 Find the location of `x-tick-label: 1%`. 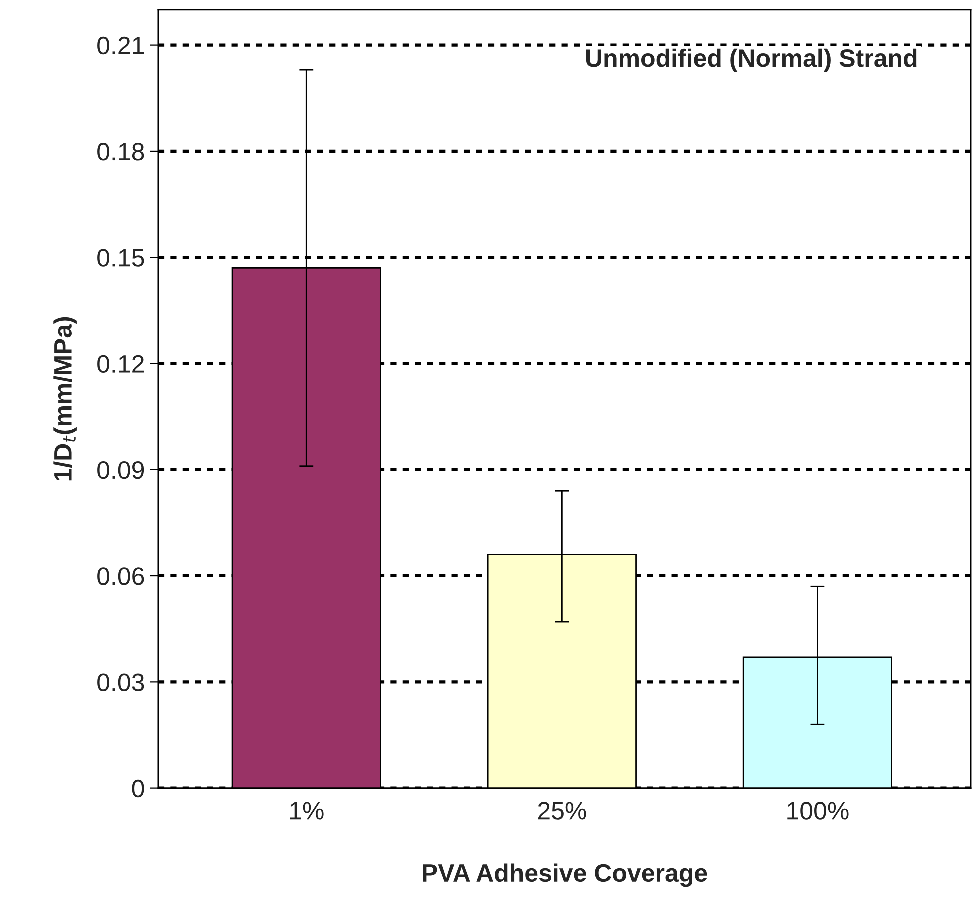

x-tick-label: 1% is located at coordinates (307, 811).